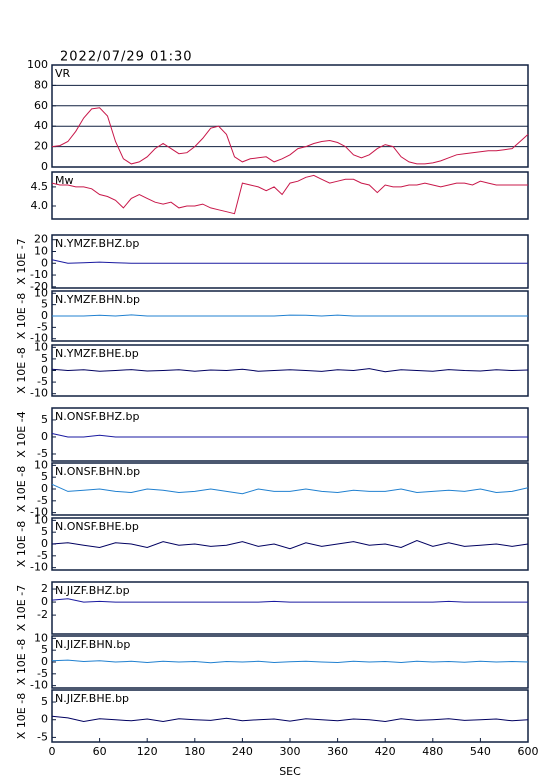  Describe the element at coordinates (64, 180) in the screenshot. I see `panel-title: Mw` at that location.